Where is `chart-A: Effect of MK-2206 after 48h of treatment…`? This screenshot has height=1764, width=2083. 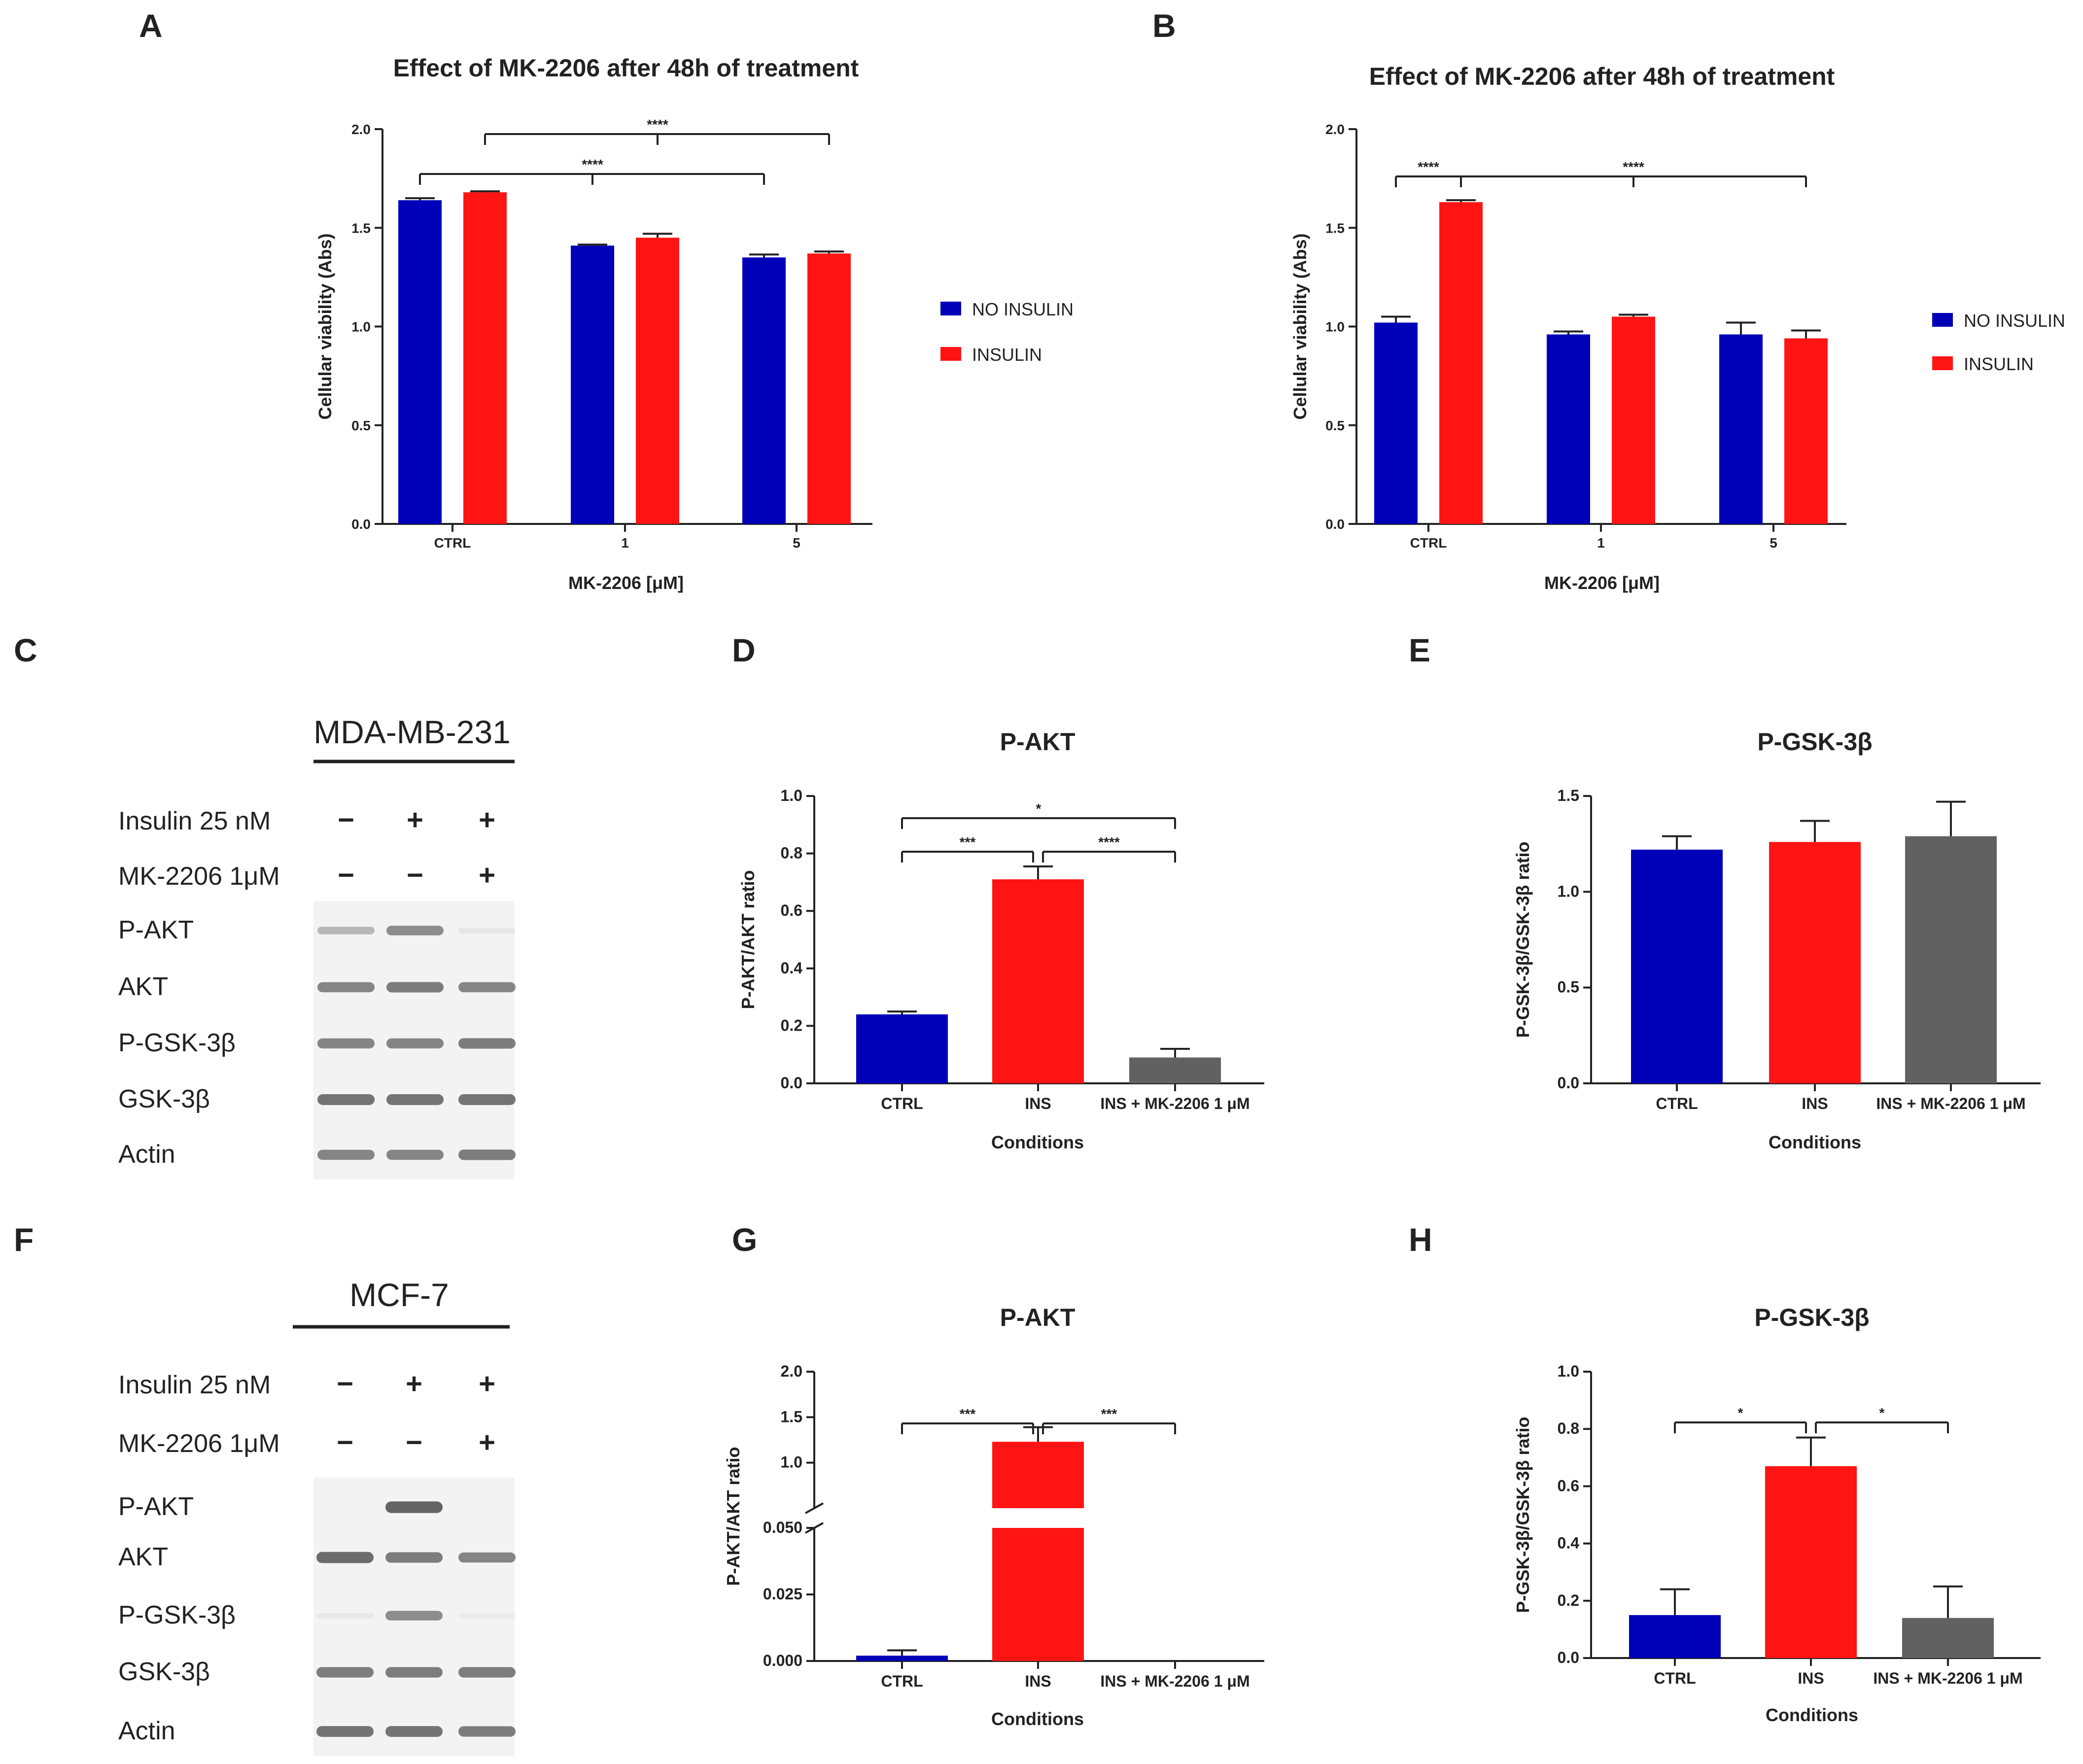
chart-A: Effect of MK-2206 after 48h of treatment… is located at coordinates (694, 323).